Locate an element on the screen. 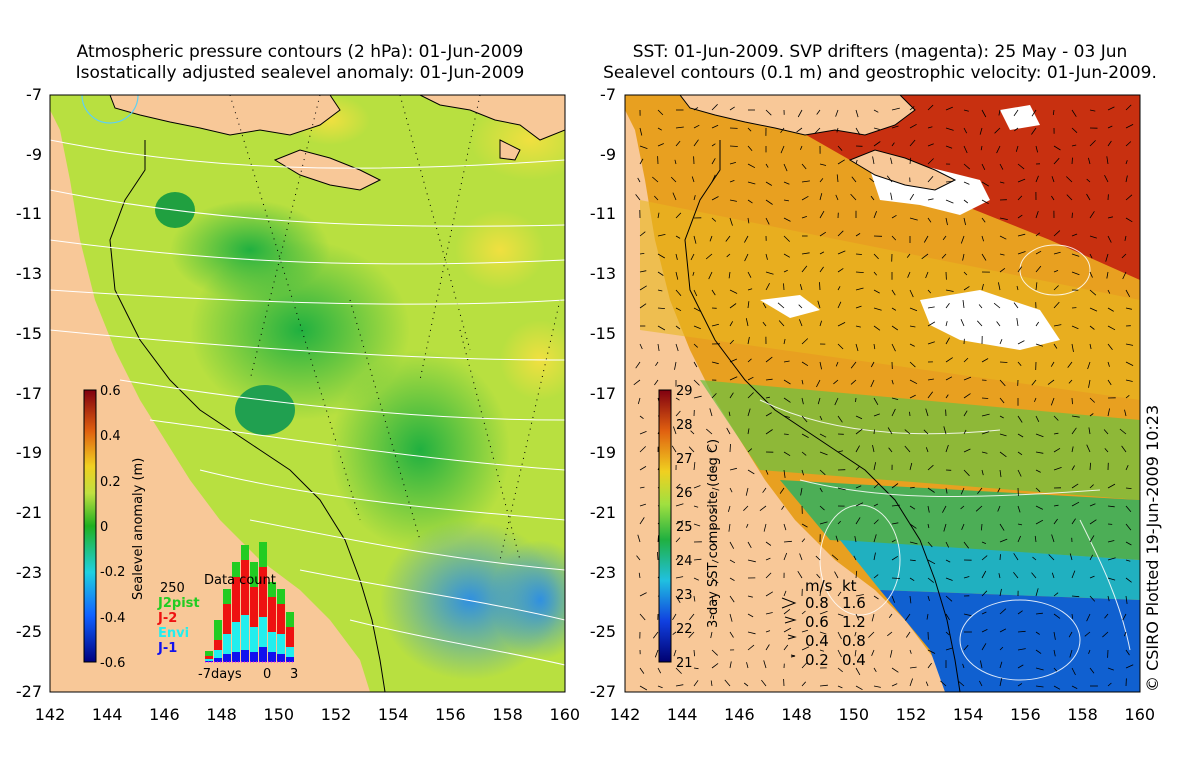 The height and width of the screenshot is (780, 1200). vel-header-kt: kt is located at coordinates (849, 586).